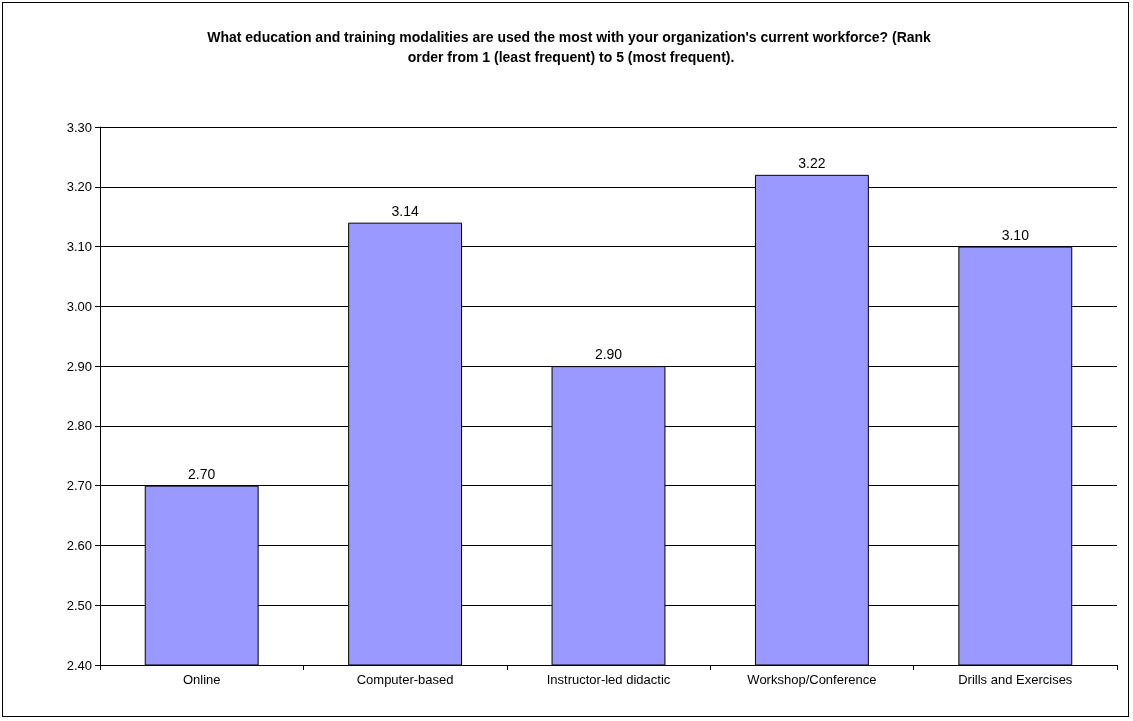  Describe the element at coordinates (812, 679) in the screenshot. I see `x-tick-label: Workshop/Conference` at that location.